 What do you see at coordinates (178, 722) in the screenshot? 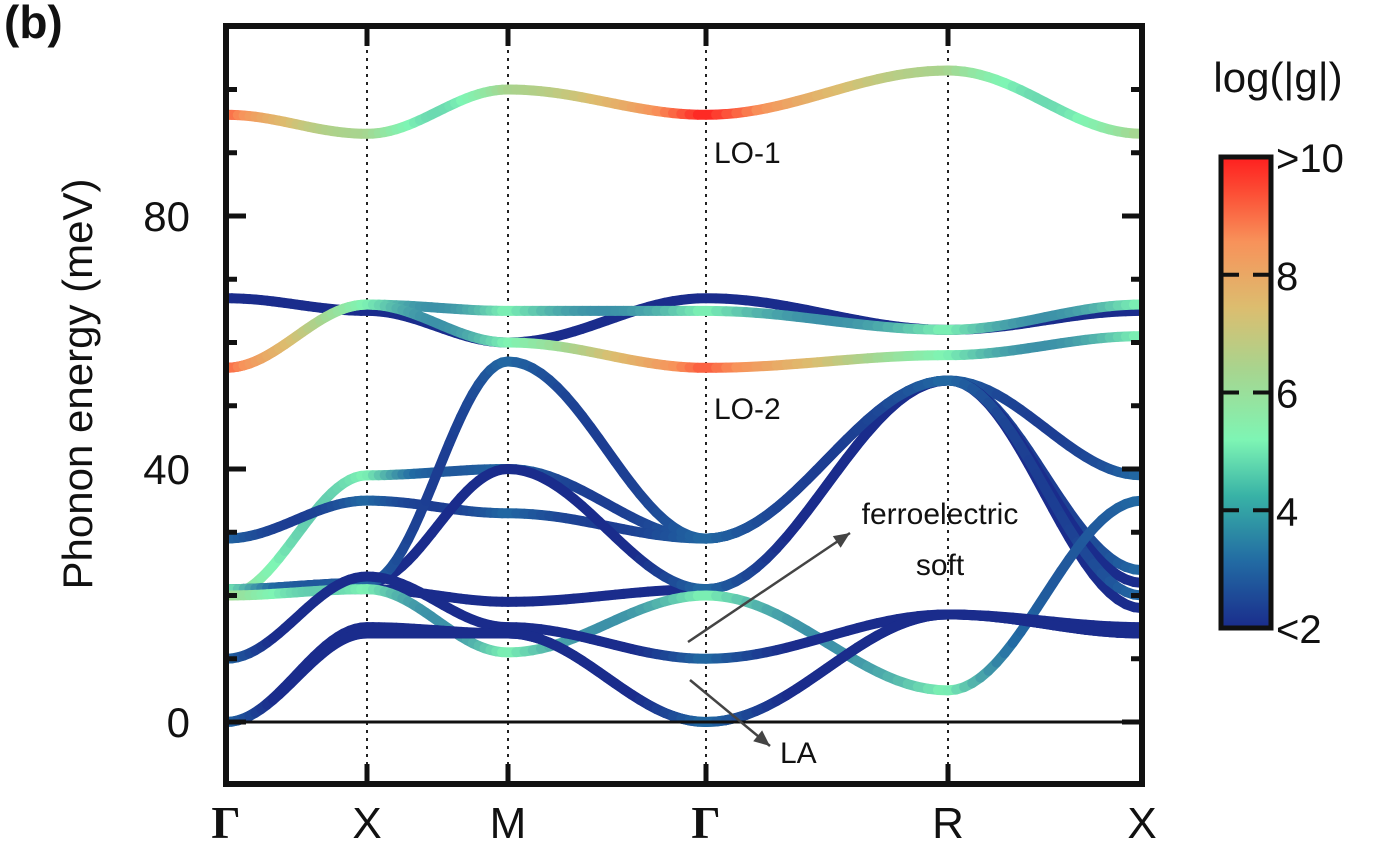
I see `y-tick-label: 0` at bounding box center [178, 722].